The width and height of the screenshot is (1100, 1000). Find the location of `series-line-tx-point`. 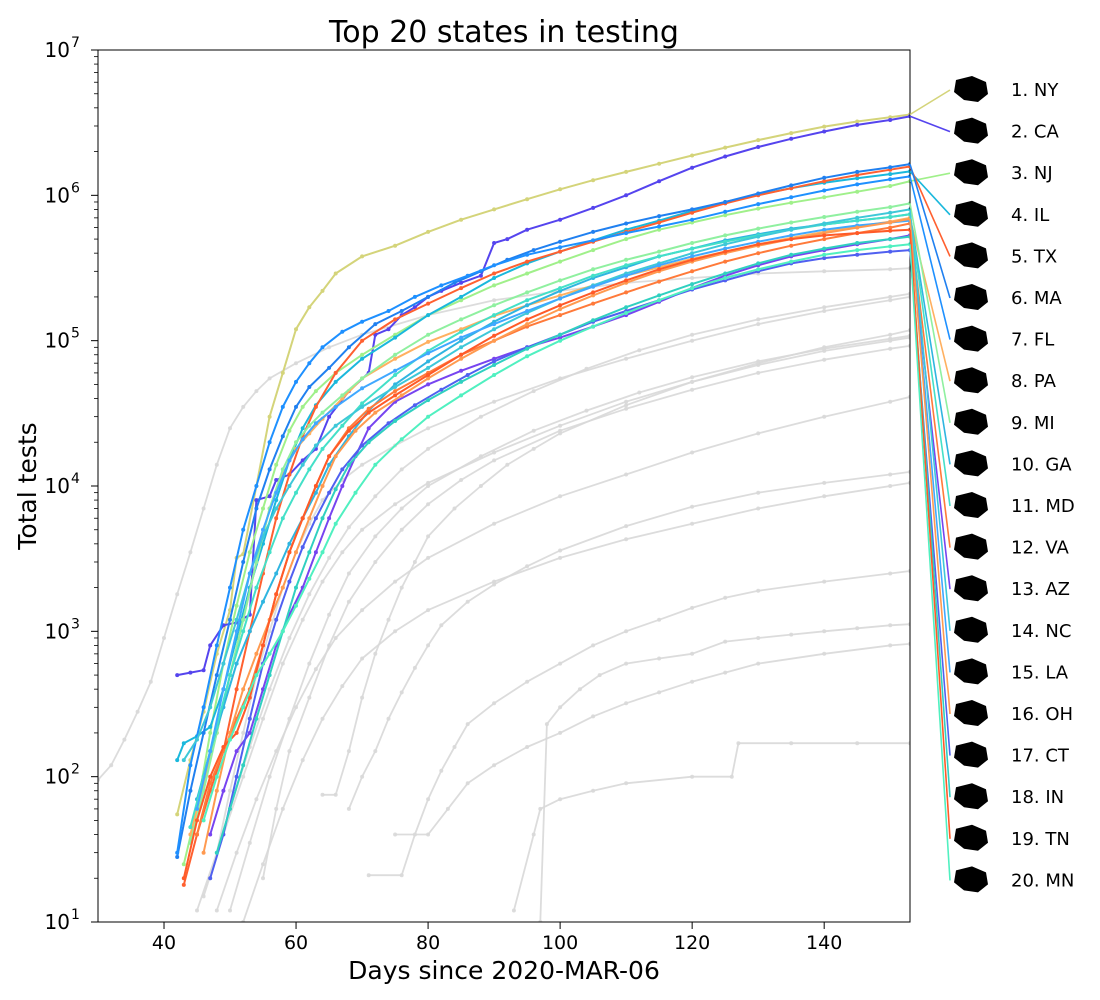

series-line-tx-point is located at coordinates (236, 689).